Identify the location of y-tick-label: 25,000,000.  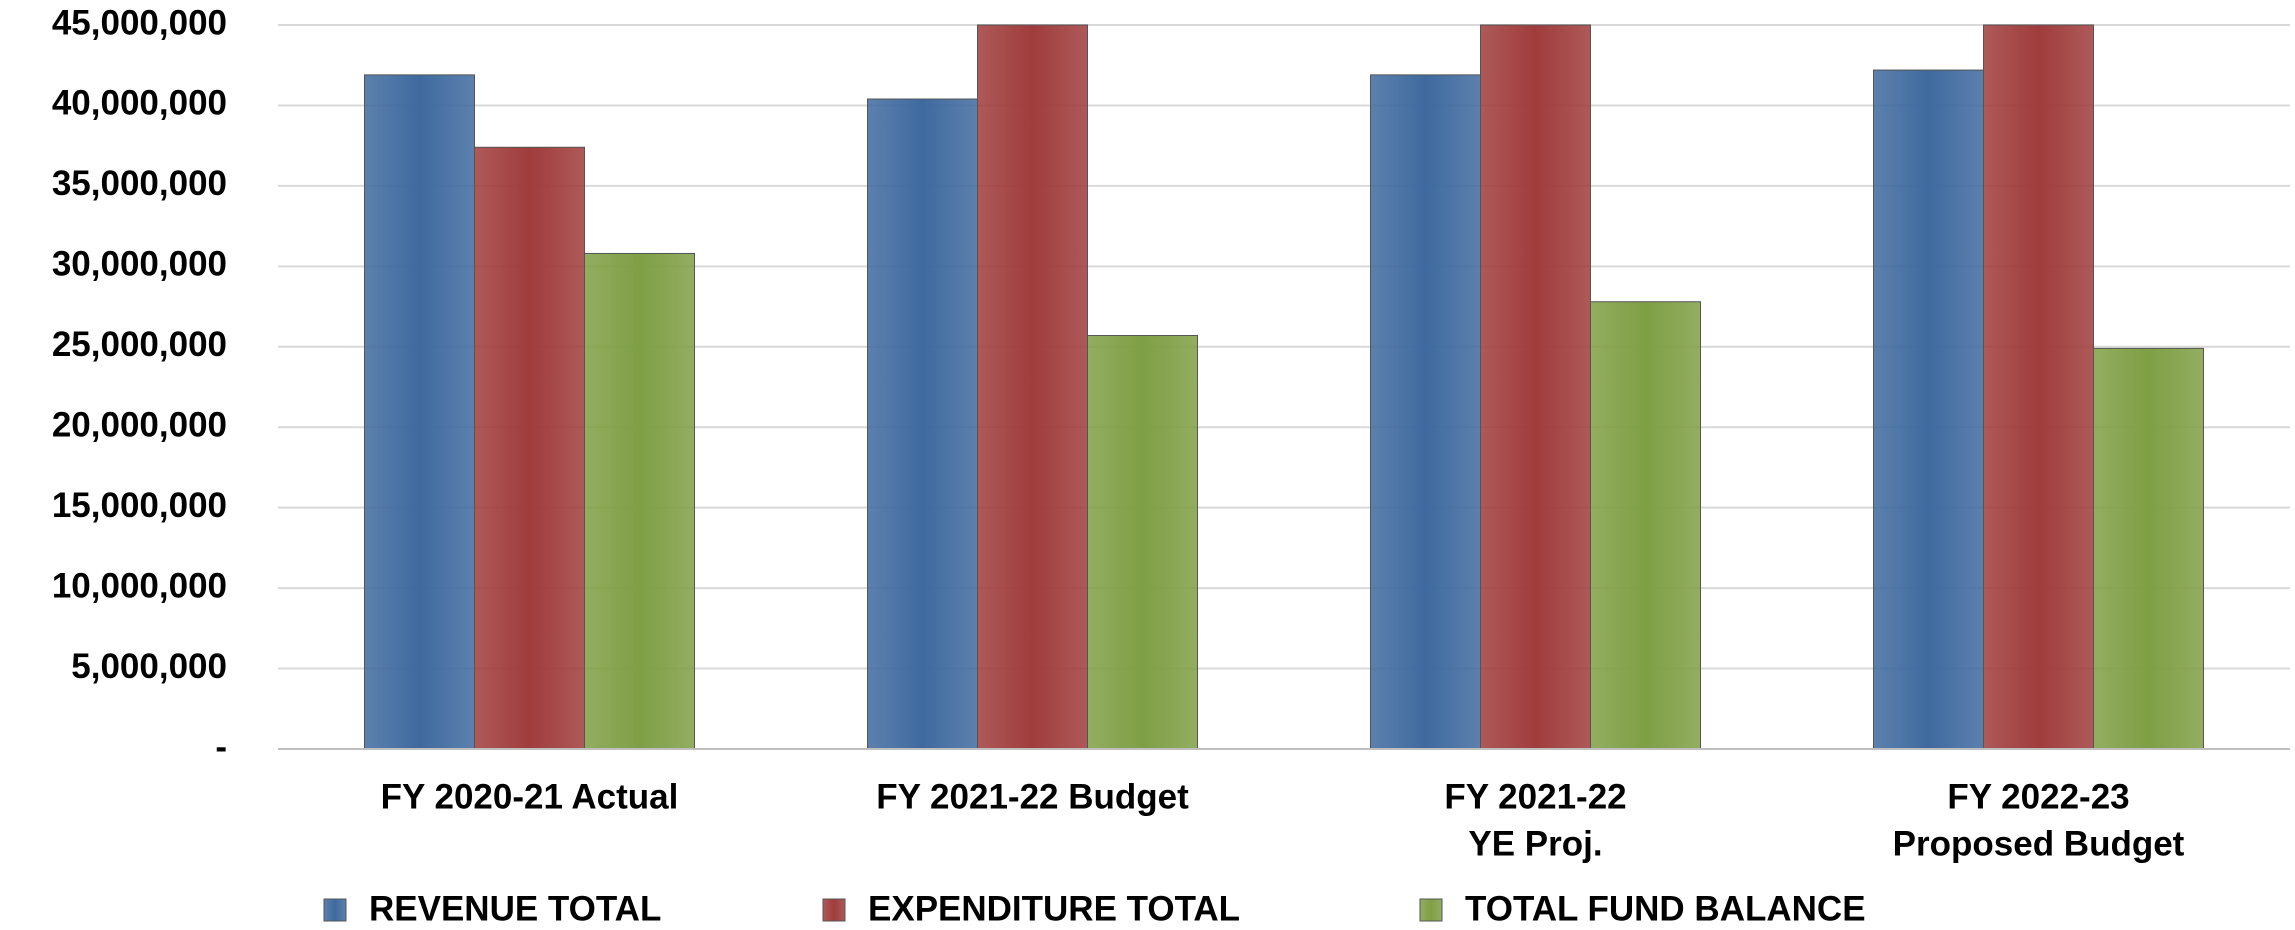
(139, 344).